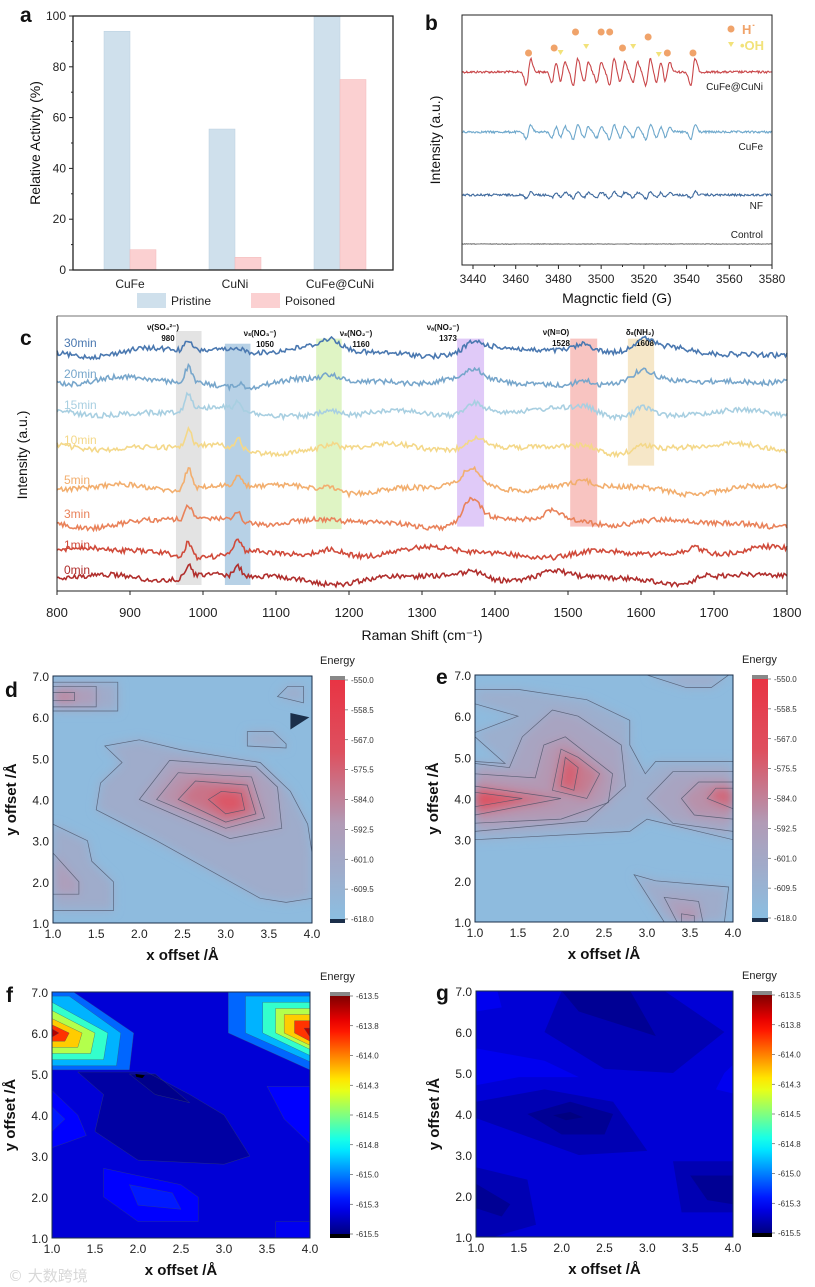 The height and width of the screenshot is (1287, 815). What do you see at coordinates (11, 690) in the screenshot?
I see `panel-label-d: d` at bounding box center [11, 690].